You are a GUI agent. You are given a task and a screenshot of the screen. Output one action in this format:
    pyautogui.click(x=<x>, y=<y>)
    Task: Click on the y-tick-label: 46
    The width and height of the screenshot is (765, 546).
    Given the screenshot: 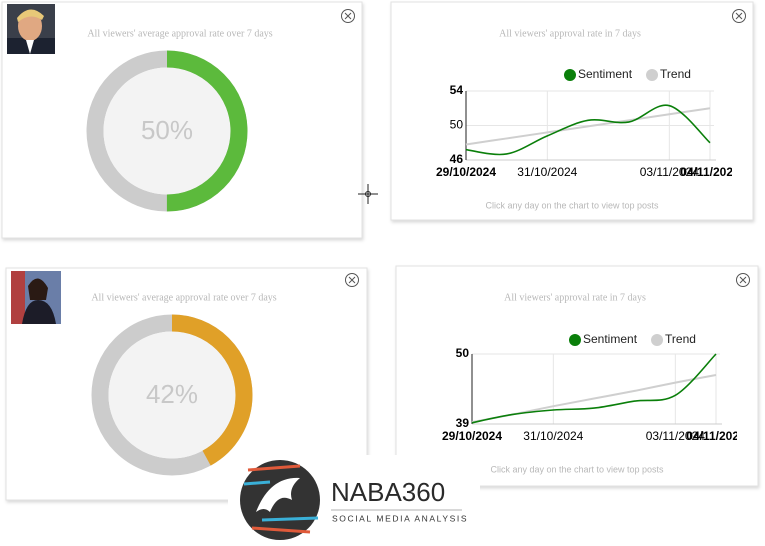 What is the action you would take?
    pyautogui.click(x=457, y=159)
    